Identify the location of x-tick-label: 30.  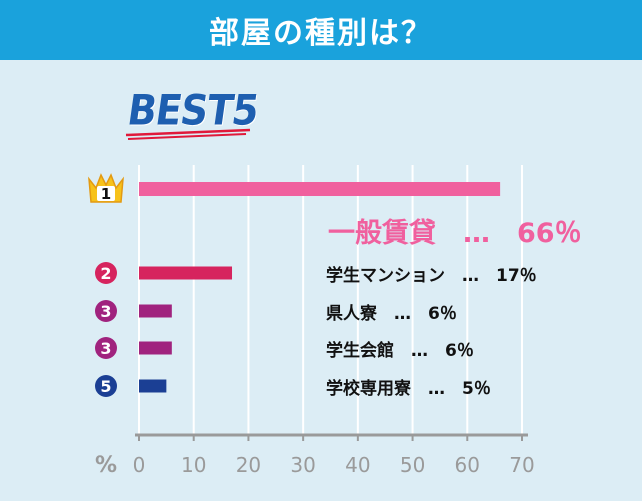
(302, 465).